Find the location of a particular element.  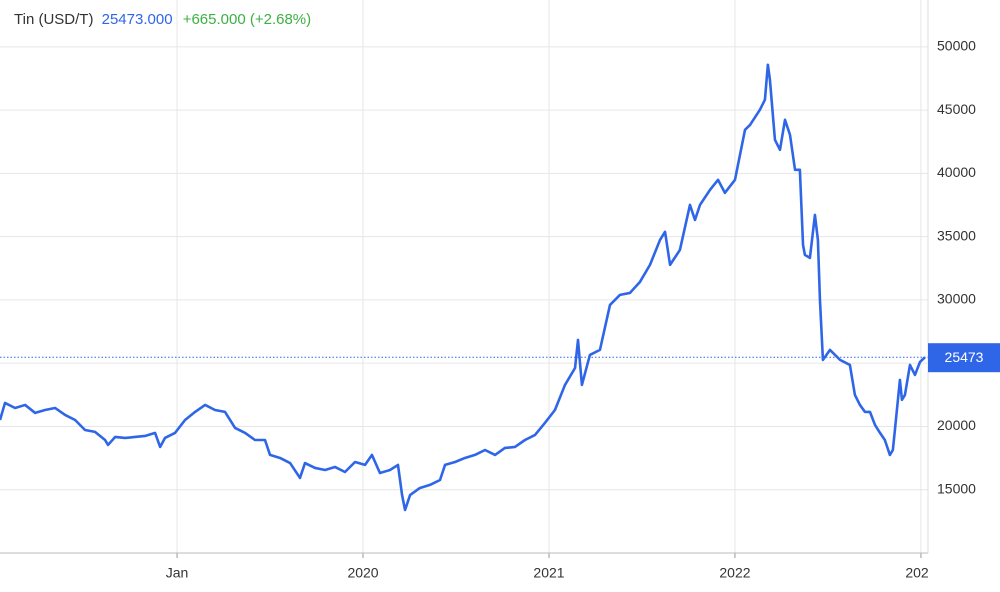

x-axis-labels: Jan 2020 2021 2022 2023 is located at coordinates (551, 573).